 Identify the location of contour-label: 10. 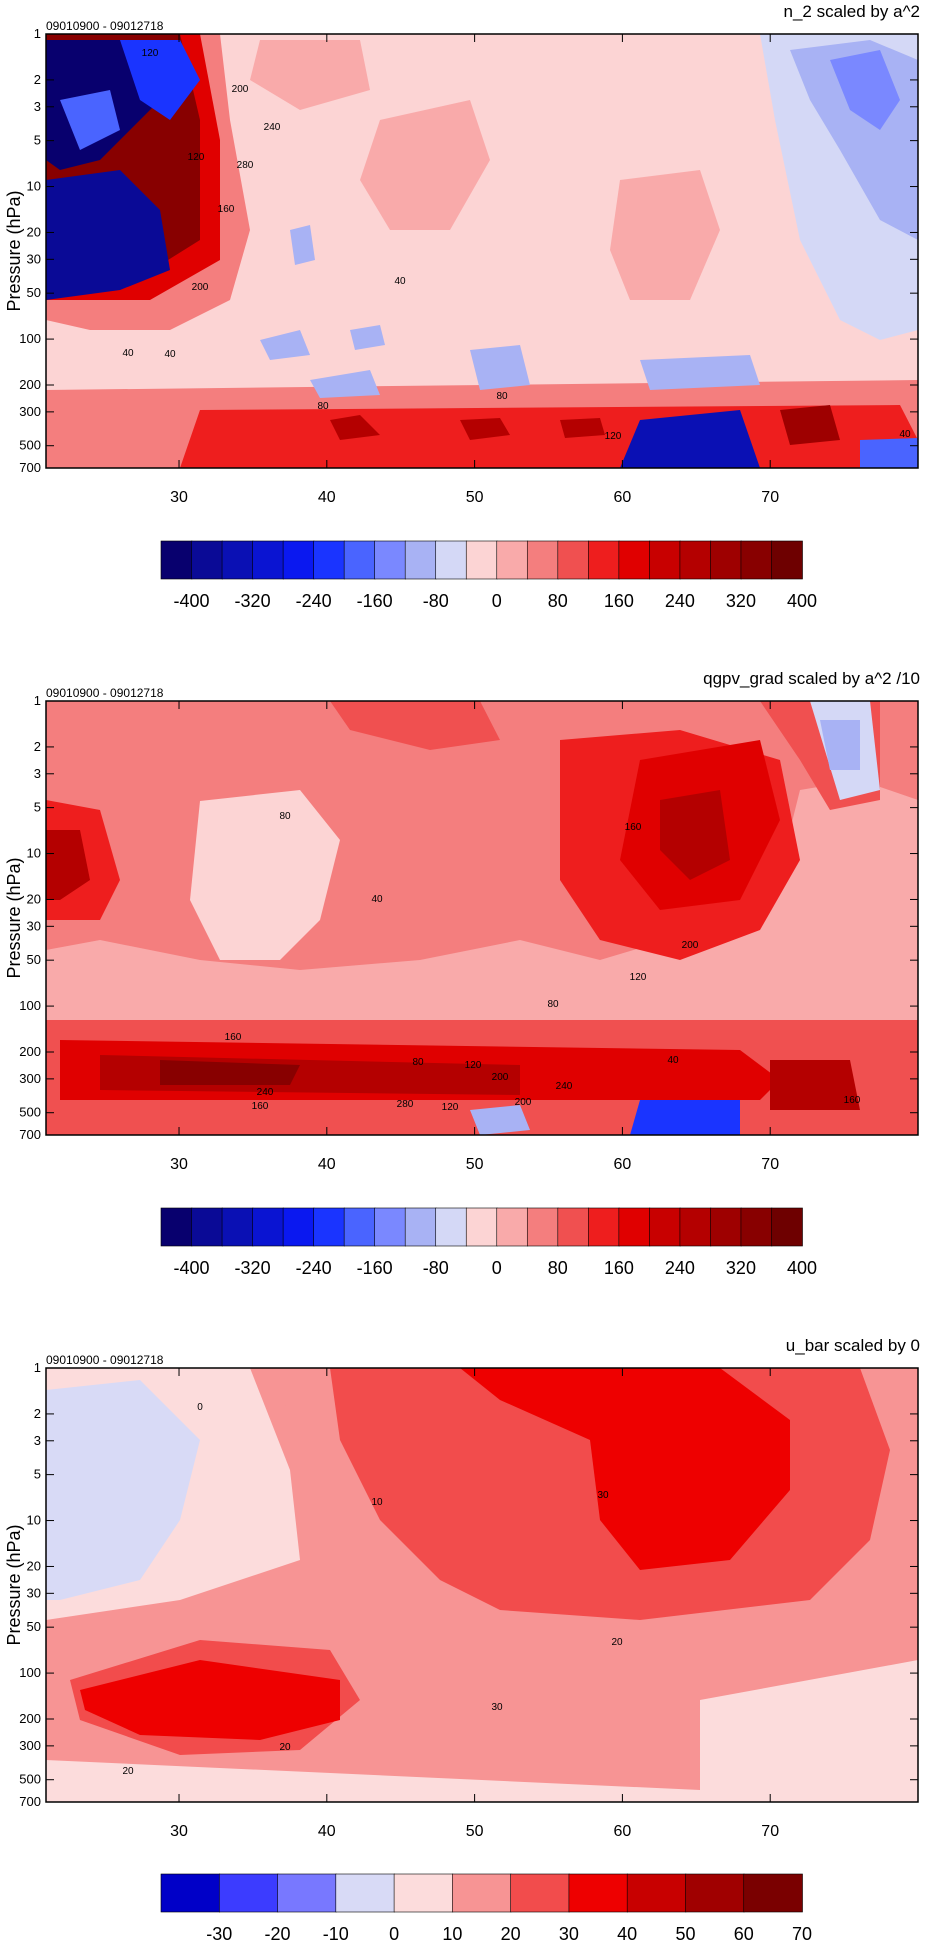
(377, 1502).